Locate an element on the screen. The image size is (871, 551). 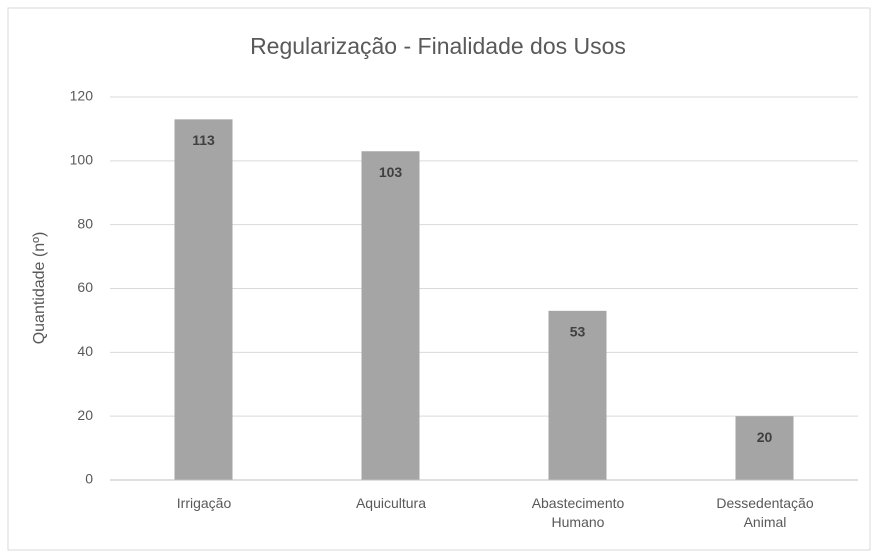
x-tick-label: Irrigação is located at coordinates (204, 503).